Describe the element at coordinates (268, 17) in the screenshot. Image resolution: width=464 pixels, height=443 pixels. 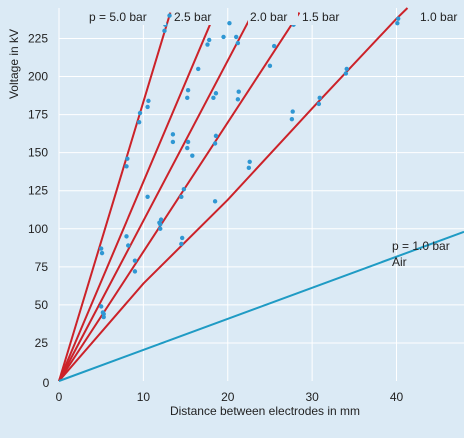
I see `series-label-2-0-bar: 2.0 bar` at that location.